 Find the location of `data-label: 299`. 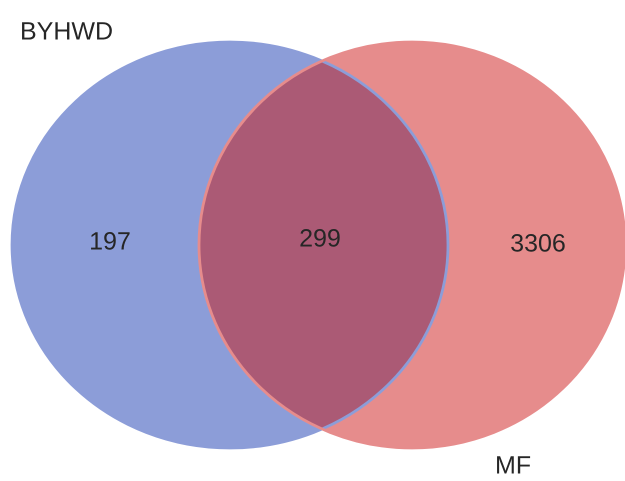

data-label: 299 is located at coordinates (320, 238).